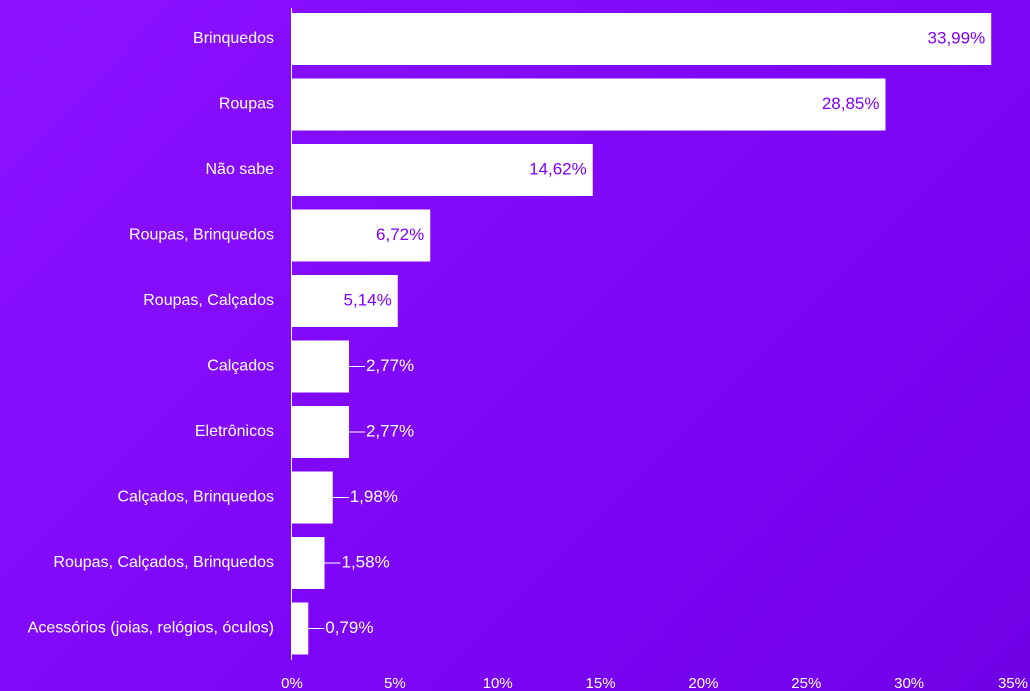 This screenshot has width=1030, height=691. I want to click on x-tick-label: 30%, so click(909, 683).